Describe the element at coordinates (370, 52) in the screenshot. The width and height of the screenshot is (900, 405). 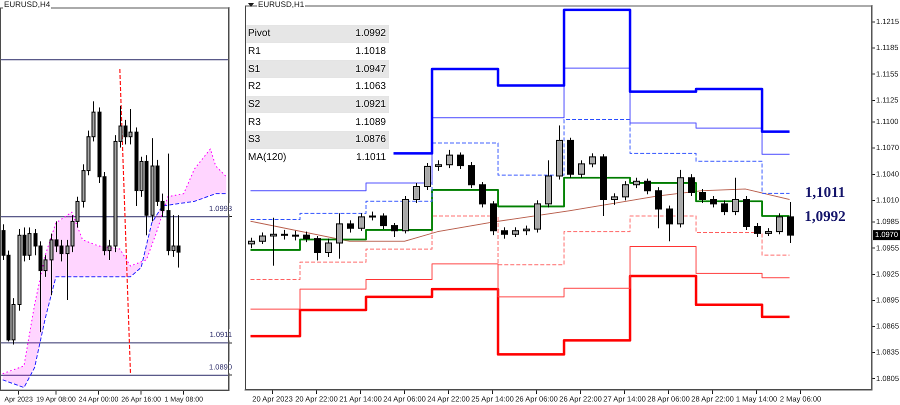
I see `annotation: 1.1018` at that location.